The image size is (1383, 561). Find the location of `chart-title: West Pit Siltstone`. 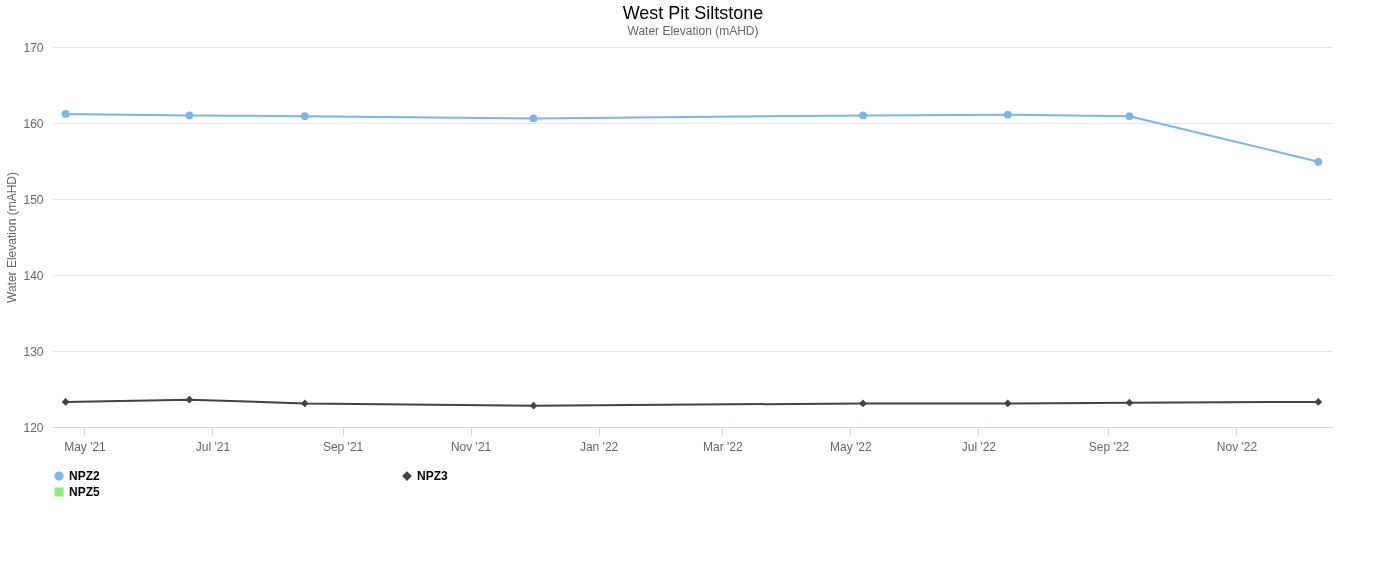

chart-title: West Pit Siltstone is located at coordinates (693, 13).